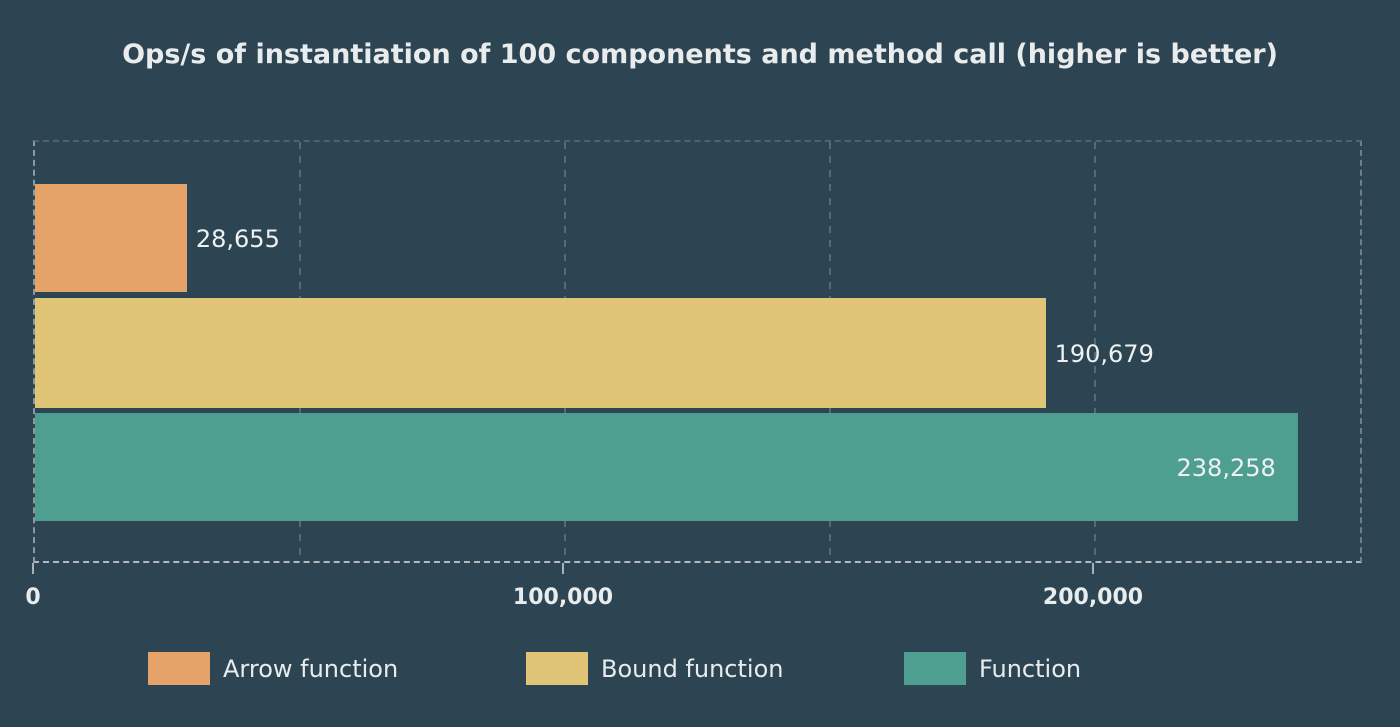 This screenshot has height=727, width=1400. I want to click on legend-item-function: Function, so click(1093, 668).